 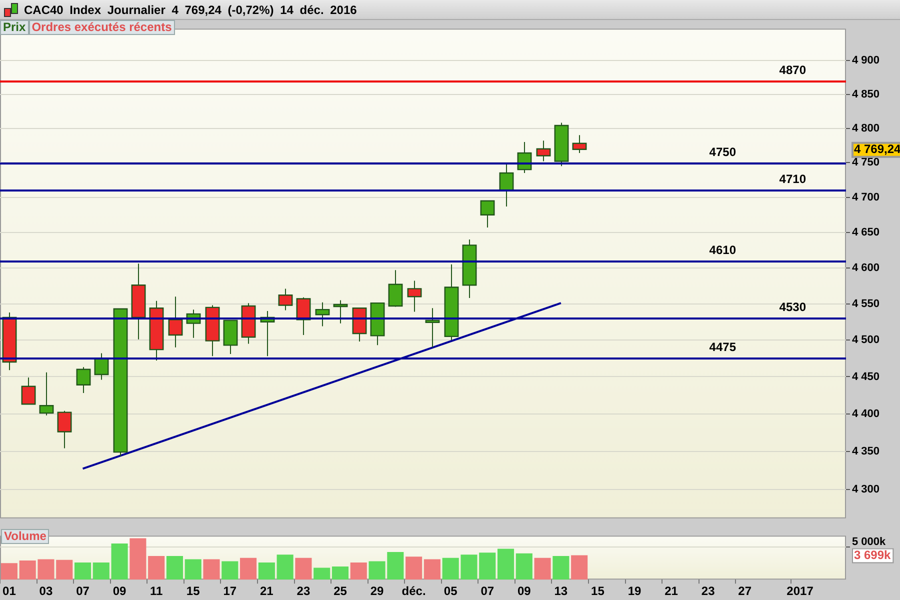 What do you see at coordinates (377, 591) in the screenshot?
I see `x-tick-label: 29` at bounding box center [377, 591].